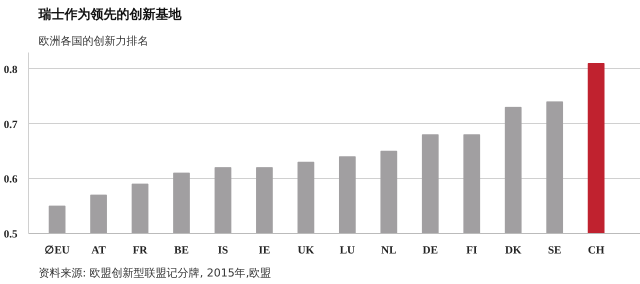  What do you see at coordinates (110, 14) in the screenshot?
I see `chart-title: 瑞士作为领先的创新基地` at bounding box center [110, 14].